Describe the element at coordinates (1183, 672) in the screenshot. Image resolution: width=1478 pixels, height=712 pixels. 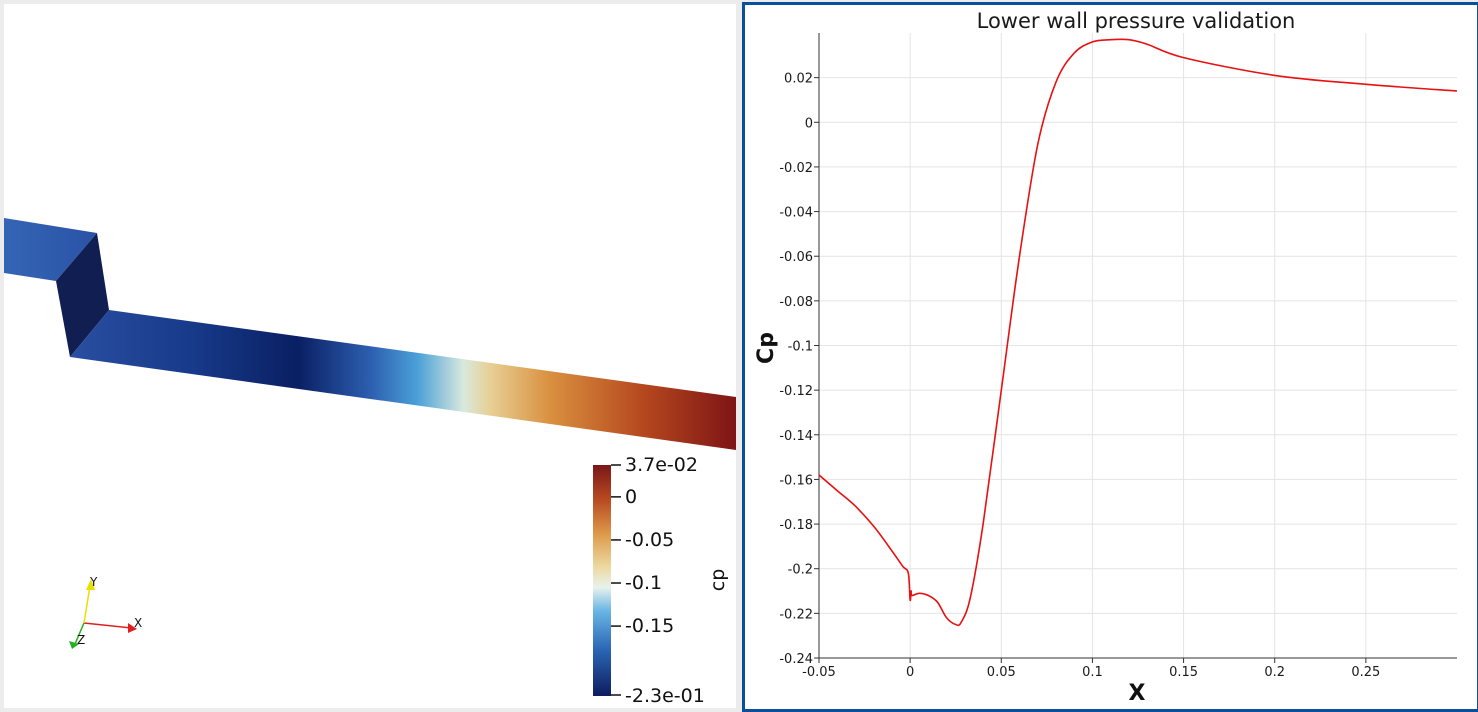
I see `x-tick-label: 0.15` at that location.